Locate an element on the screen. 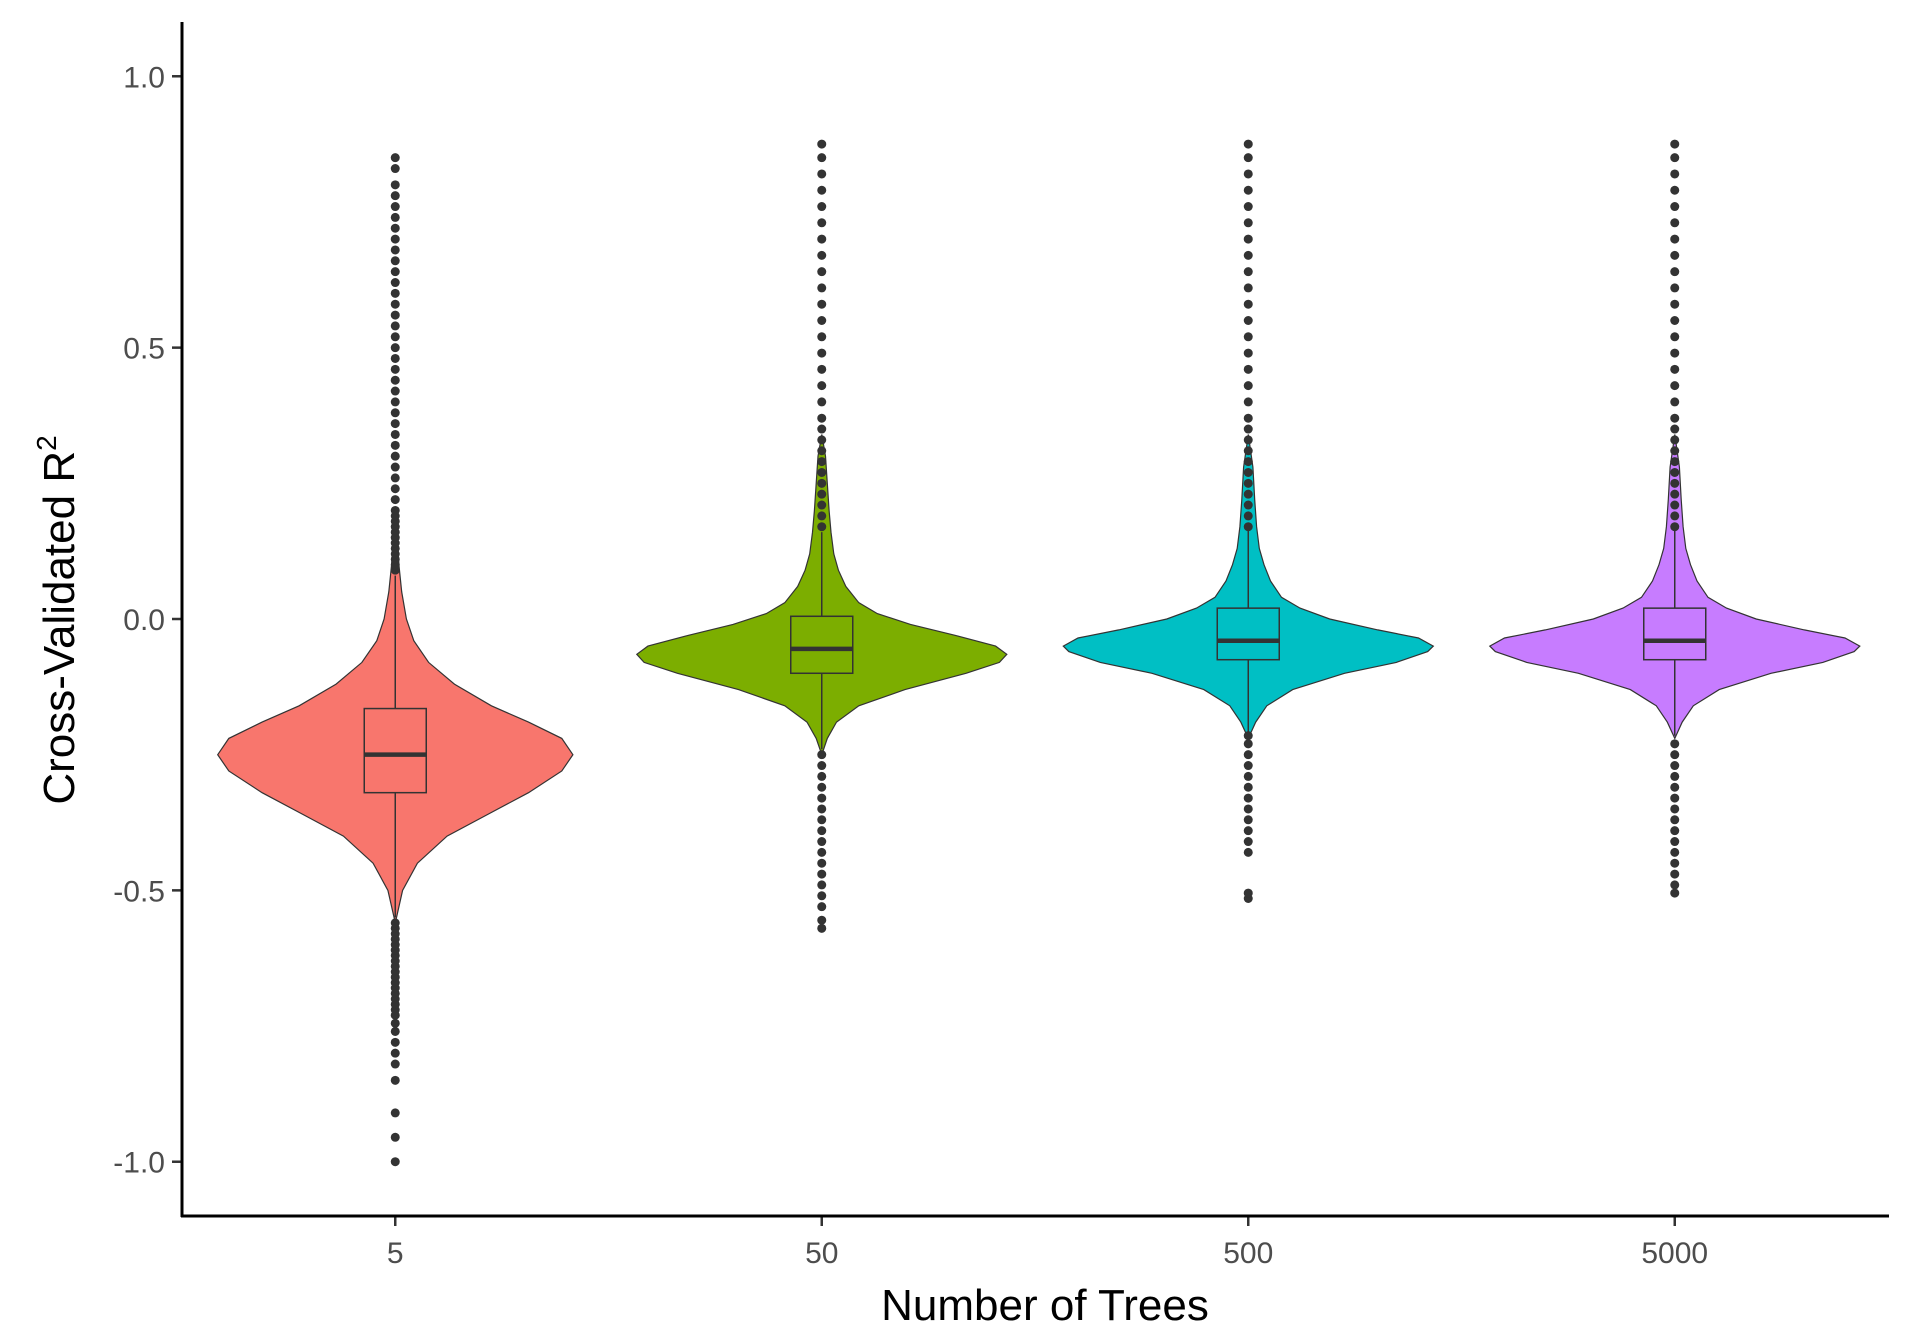 Image resolution: width=1920 pixels, height=1344 pixels. y-axis-ticks: -1.0 -0.5 0.0 0.5 1.0 is located at coordinates (147, 620).